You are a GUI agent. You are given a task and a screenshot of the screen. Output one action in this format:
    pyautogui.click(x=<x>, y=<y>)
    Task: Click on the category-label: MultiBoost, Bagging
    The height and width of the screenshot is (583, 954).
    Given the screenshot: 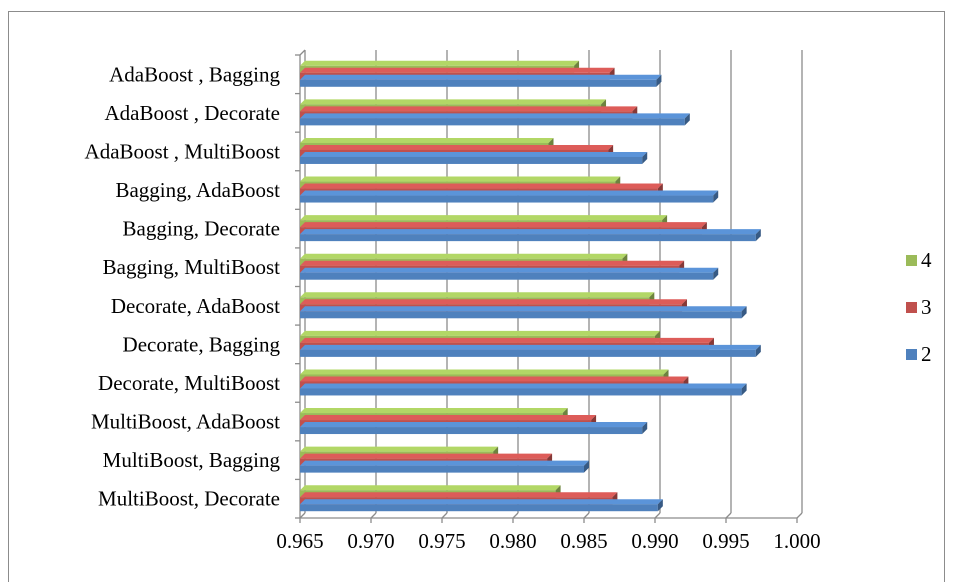 What is the action you would take?
    pyautogui.click(x=192, y=460)
    